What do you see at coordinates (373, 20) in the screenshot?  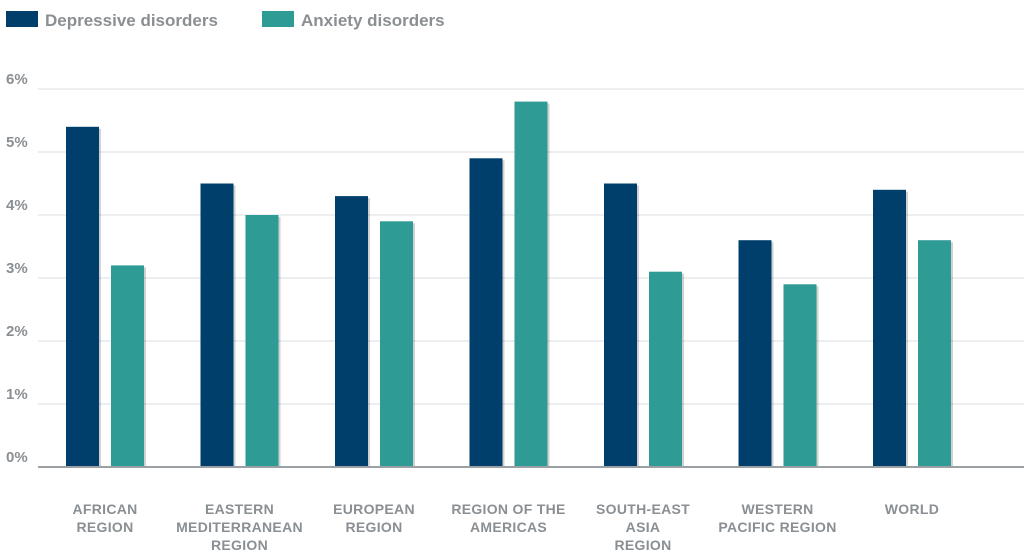 I see `legend-label-anxiety: Anxiety disorders` at bounding box center [373, 20].